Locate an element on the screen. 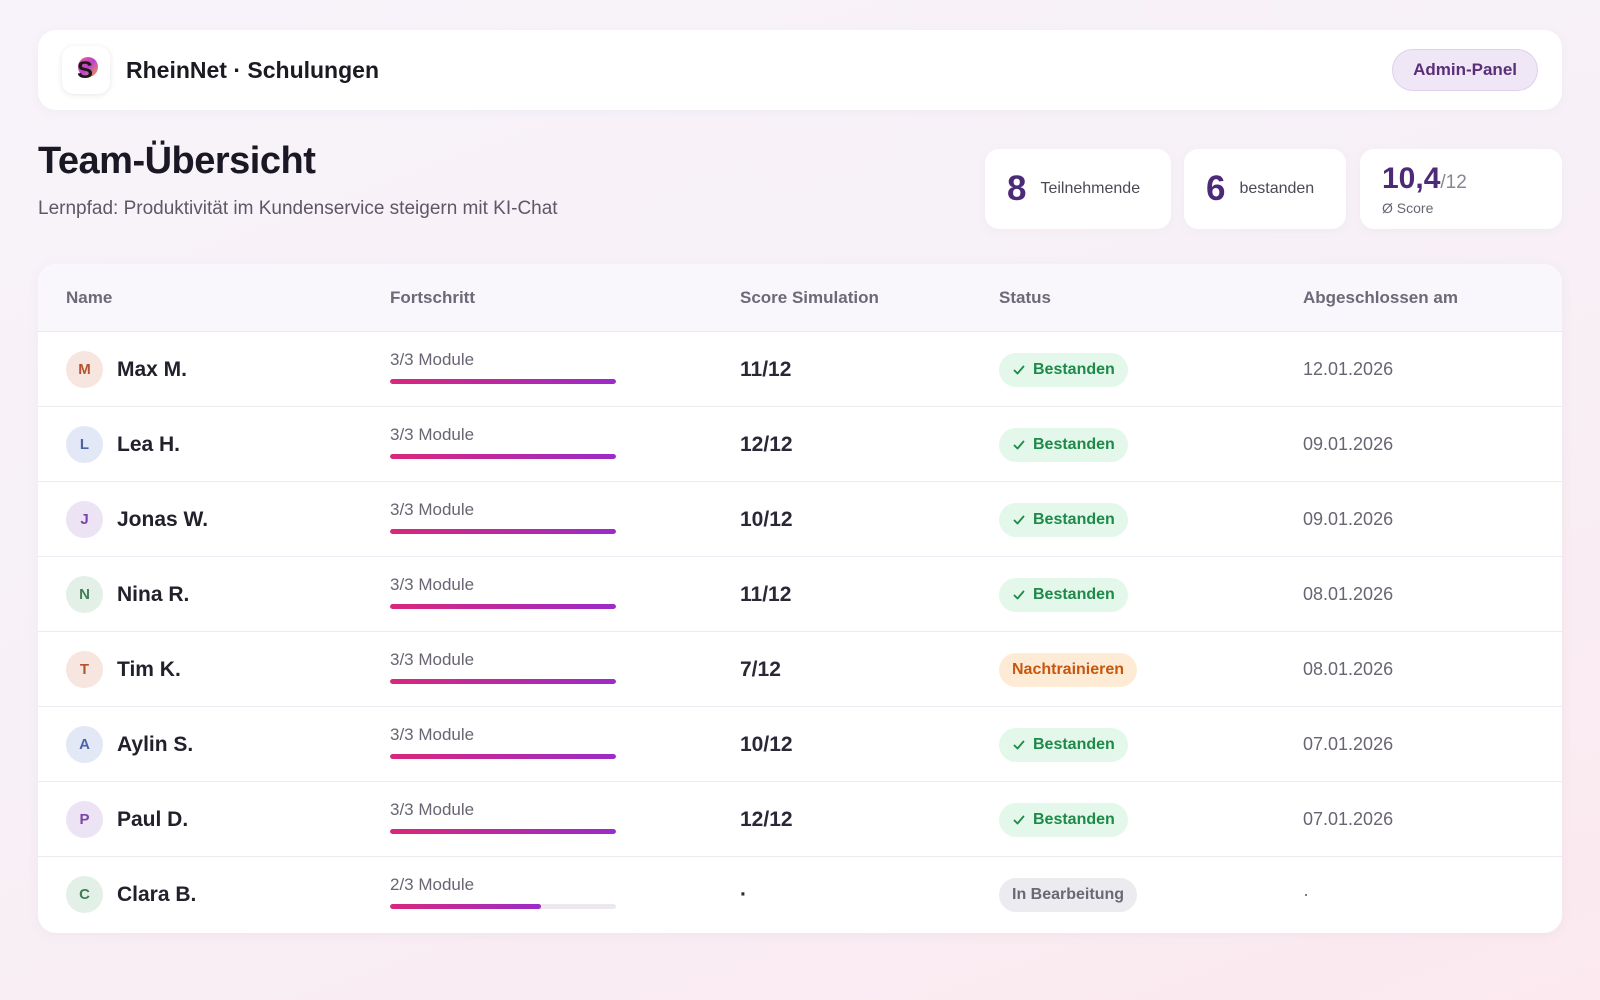 This screenshot has height=1000, width=1600. name-cell: T Tim K. is located at coordinates (123, 669).